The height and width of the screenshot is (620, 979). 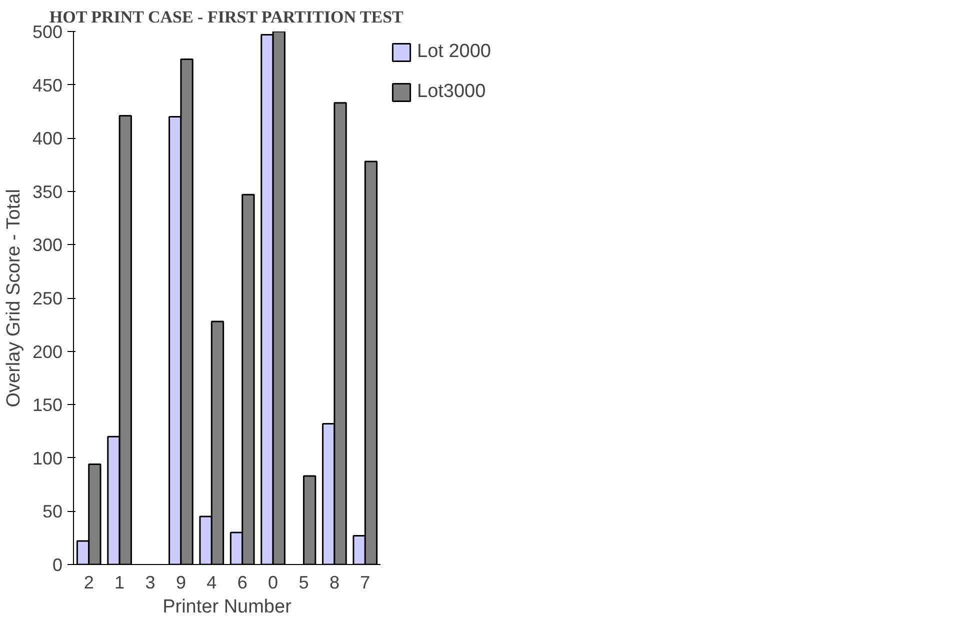 I want to click on y-tick-label: 150, so click(x=47, y=405).